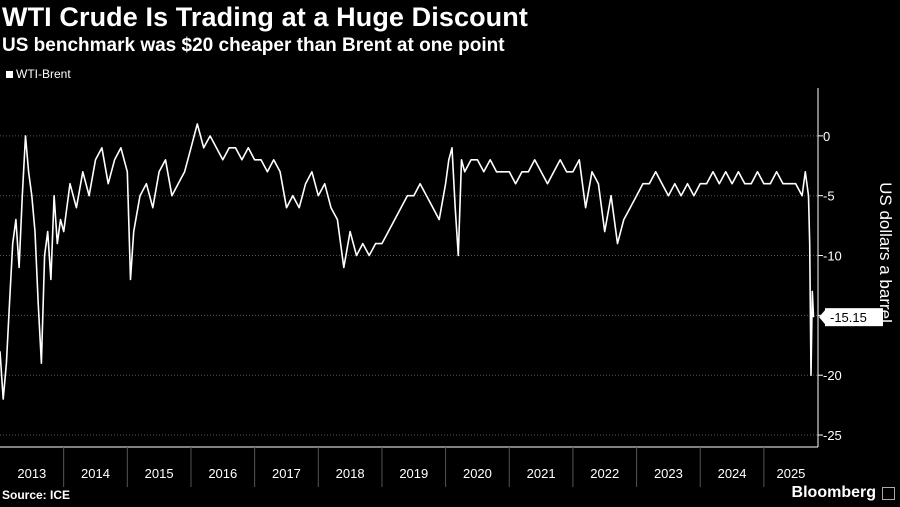  What do you see at coordinates (477, 473) in the screenshot?
I see `x-tick-label: 2020` at bounding box center [477, 473].